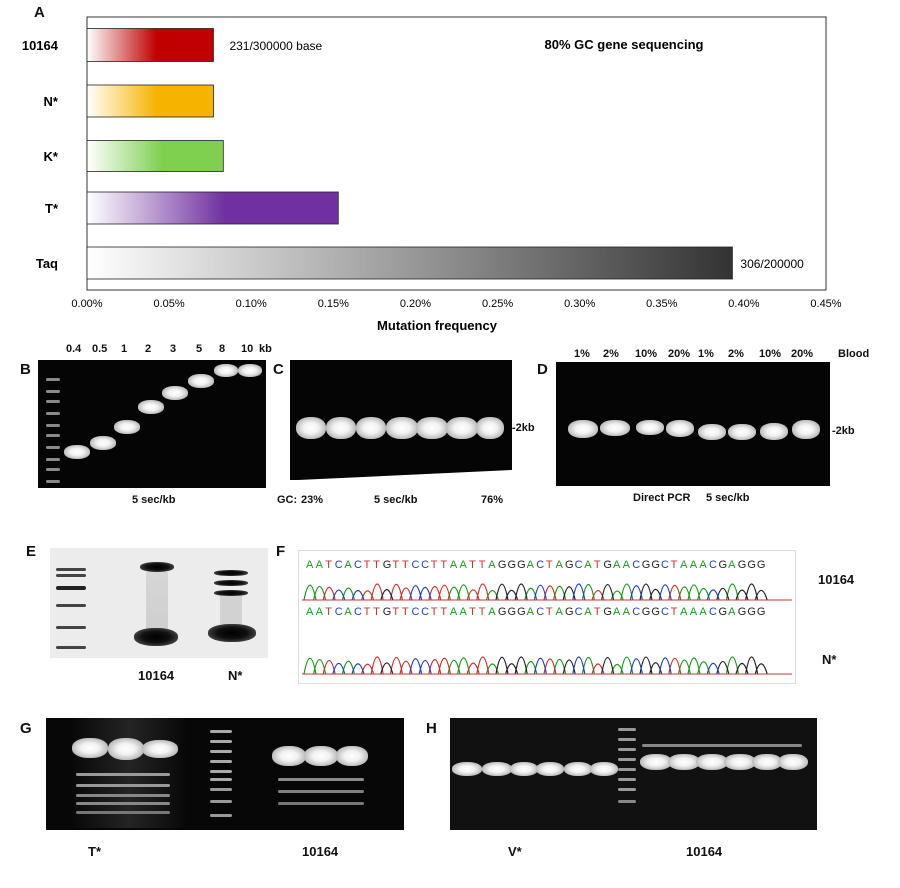 This screenshot has width=900, height=888. Describe the element at coordinates (633, 774) in the screenshot. I see `panel-h-gel` at that location.